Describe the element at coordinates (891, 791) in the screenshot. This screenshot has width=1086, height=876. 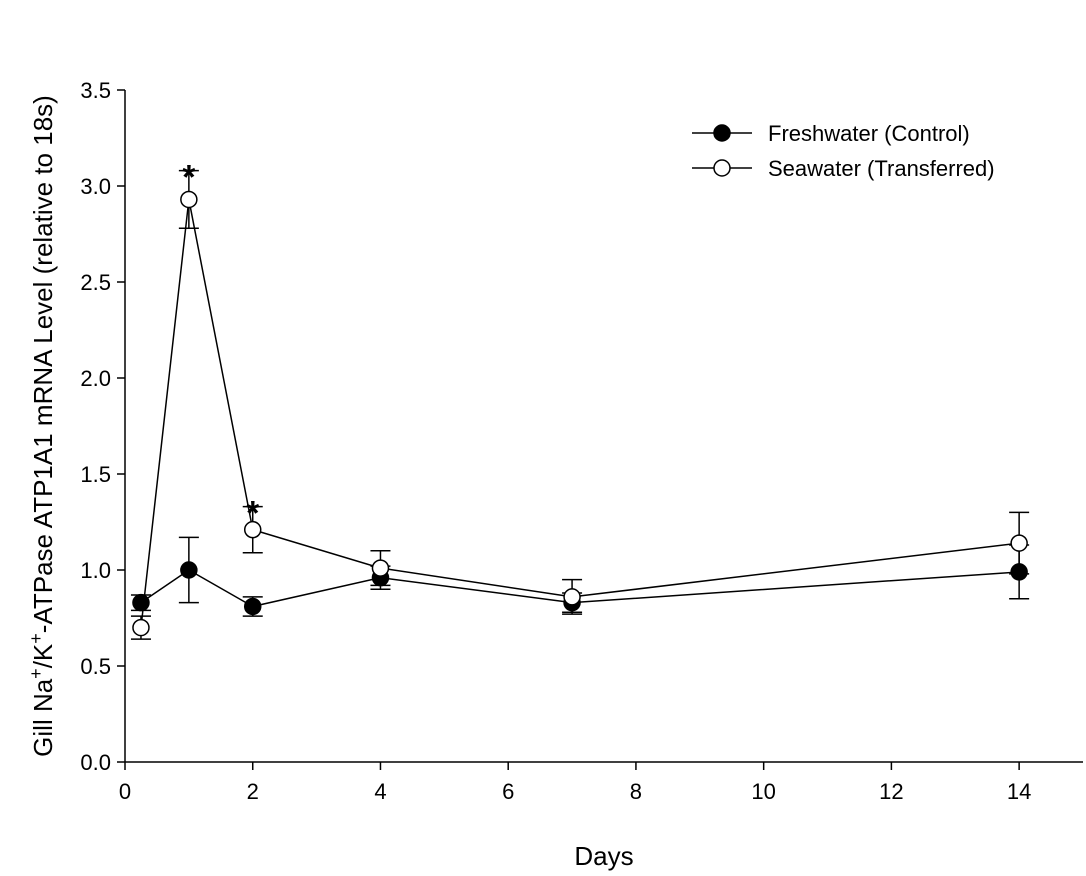
I see `x-tick-label: 12` at that location.